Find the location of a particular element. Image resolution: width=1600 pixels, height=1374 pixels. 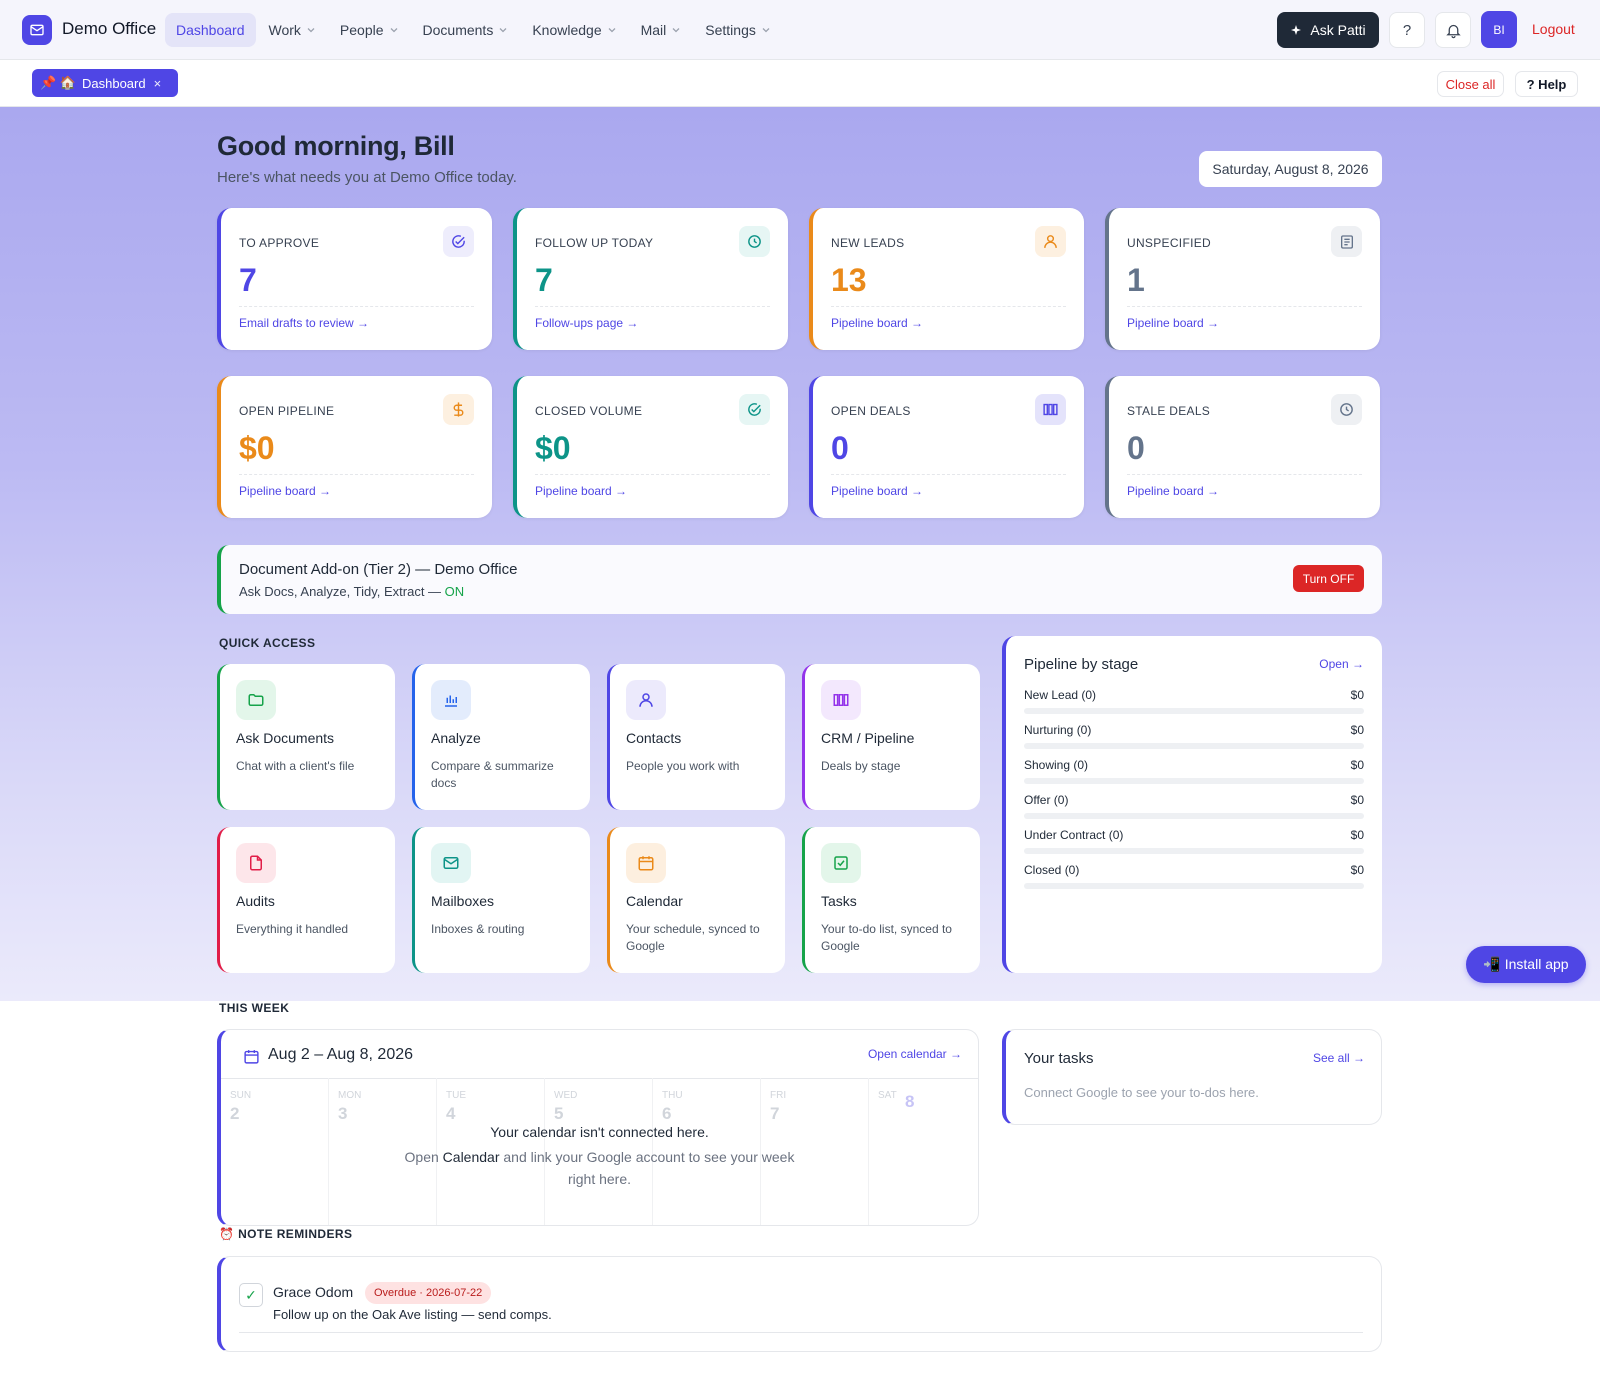

nav-dashboard: Dashboard is located at coordinates (210, 30).